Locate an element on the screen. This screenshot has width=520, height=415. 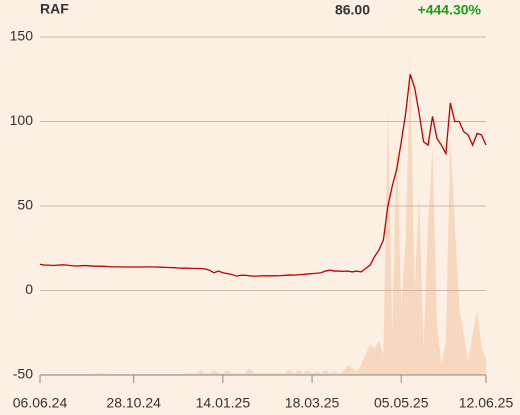
y-tick-label: 150 is located at coordinates (22, 36).